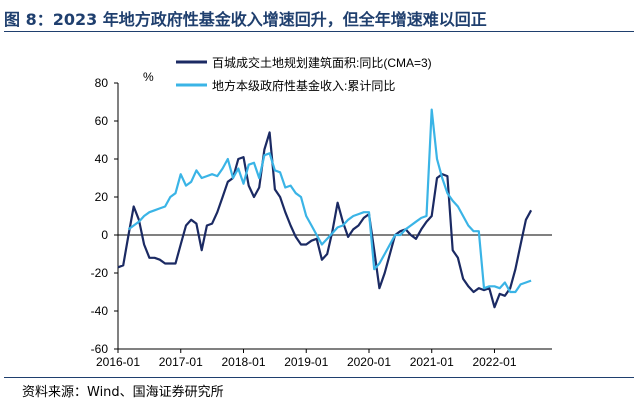 The image size is (643, 408). I want to click on y-tick-label: 20, so click(102, 197).